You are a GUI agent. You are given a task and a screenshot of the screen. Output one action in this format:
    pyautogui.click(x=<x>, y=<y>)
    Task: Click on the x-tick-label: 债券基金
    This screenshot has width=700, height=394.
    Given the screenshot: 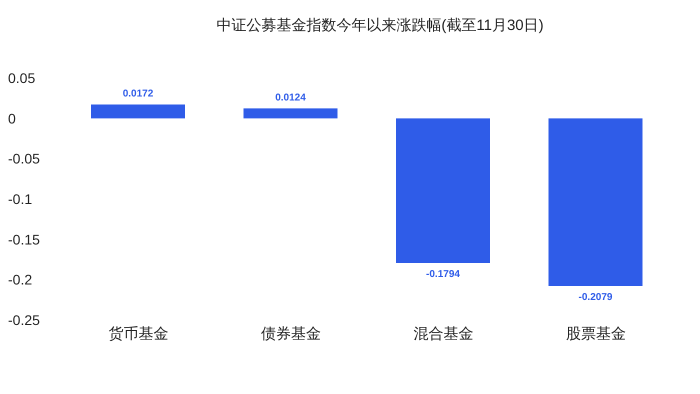 What is the action you would take?
    pyautogui.click(x=290, y=334)
    